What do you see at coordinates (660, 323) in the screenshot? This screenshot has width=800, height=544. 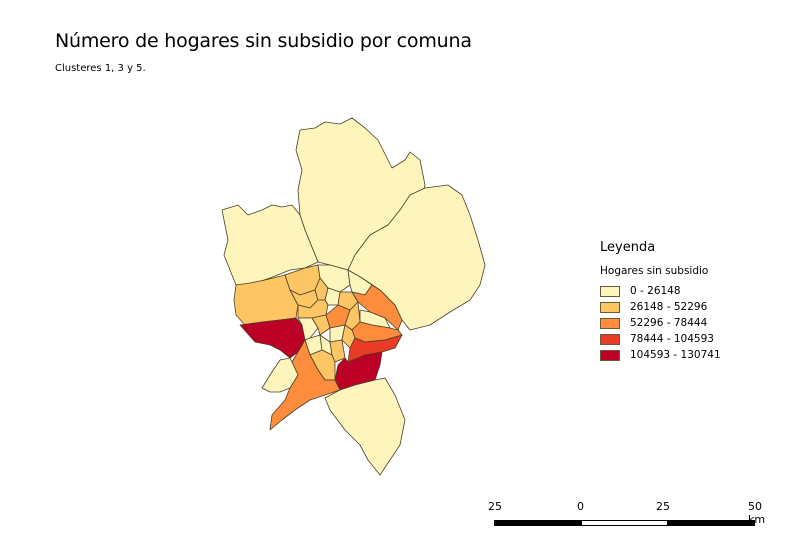 I see `legend-item: 52296 - 78444` at bounding box center [660, 323].